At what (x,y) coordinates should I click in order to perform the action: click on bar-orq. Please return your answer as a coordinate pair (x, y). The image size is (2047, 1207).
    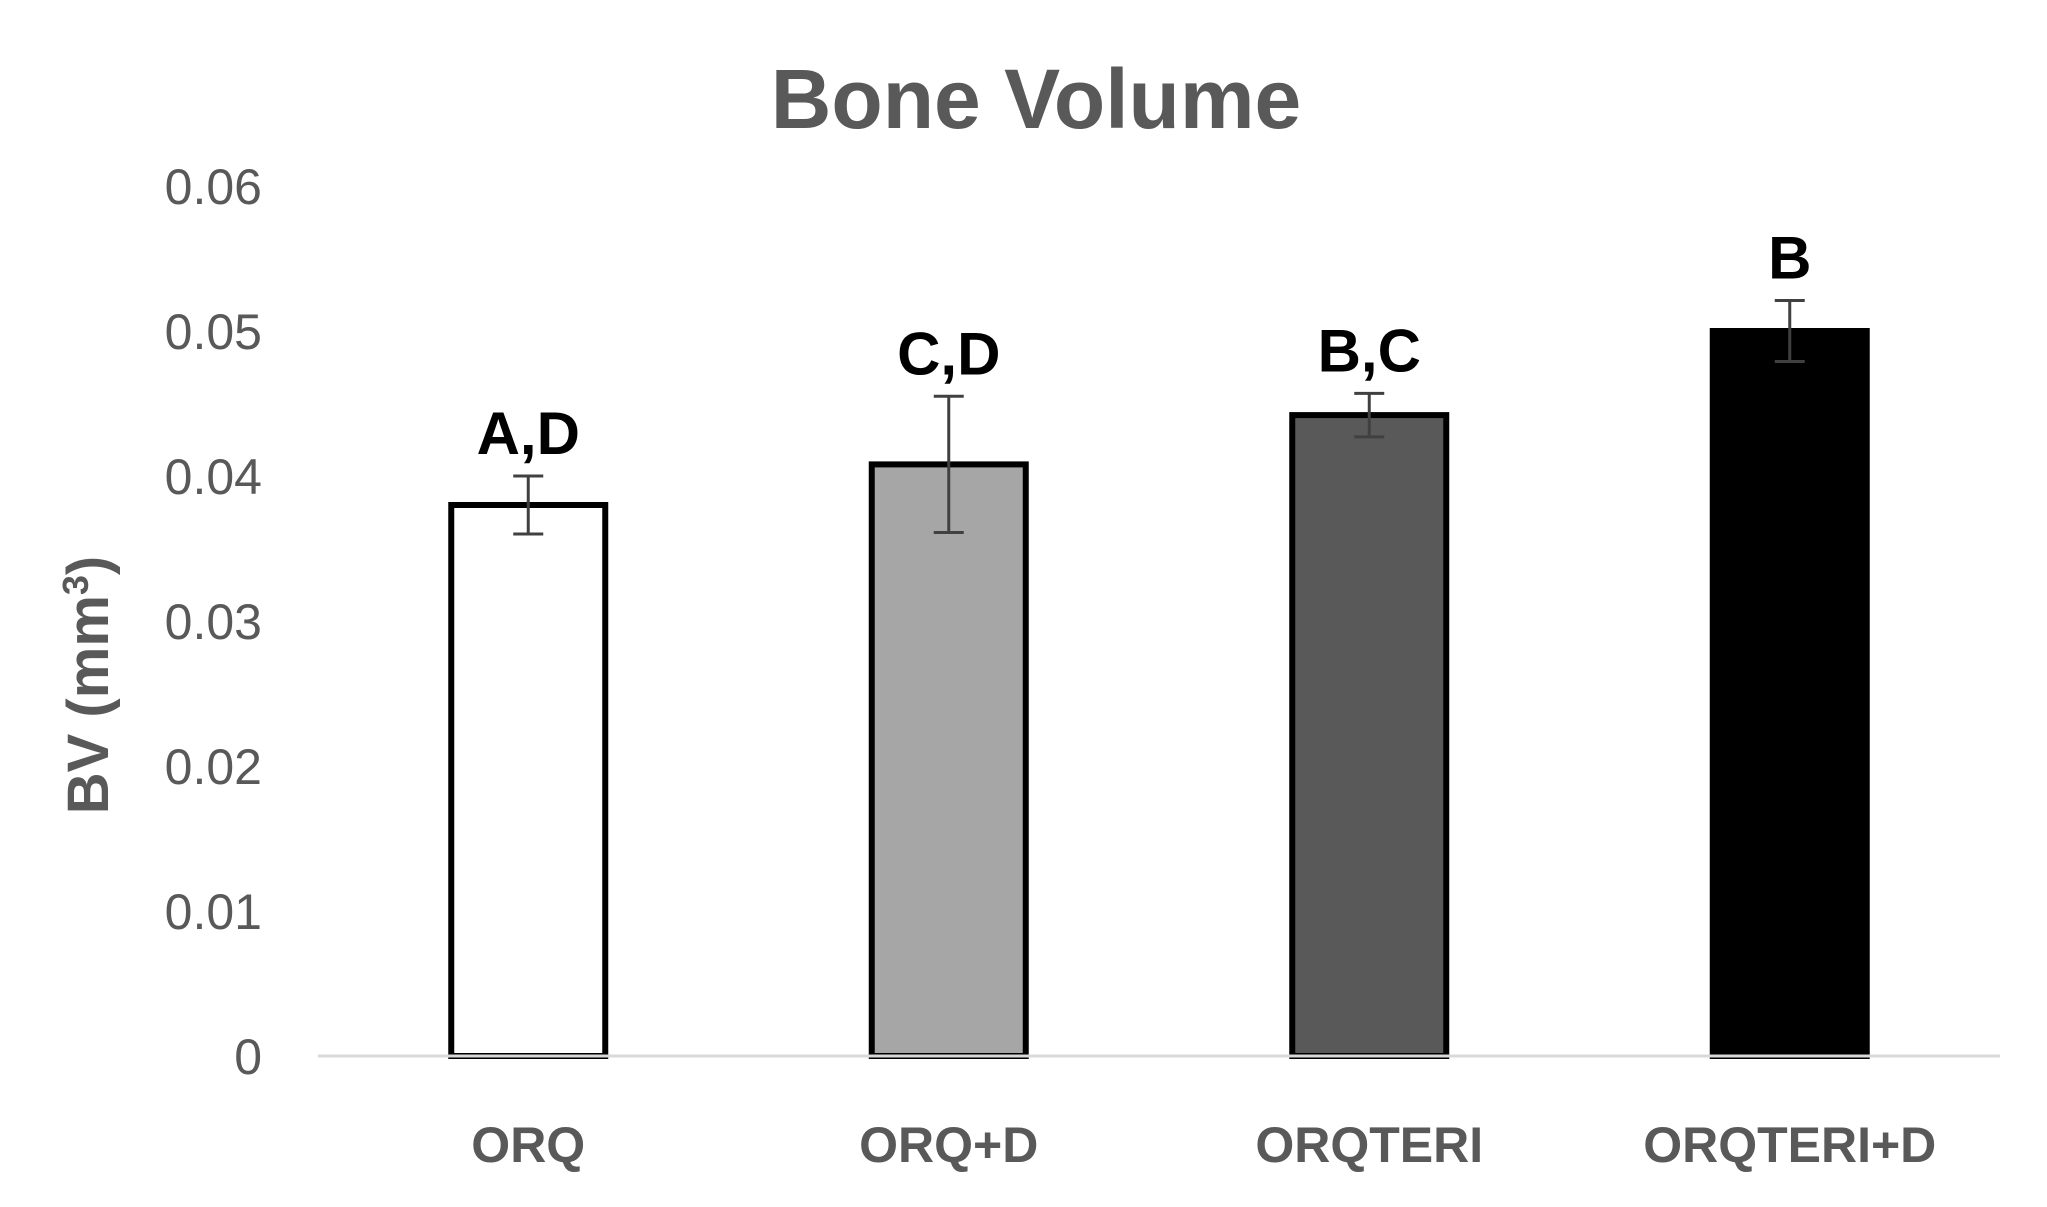
    Looking at the image, I should click on (528, 780).